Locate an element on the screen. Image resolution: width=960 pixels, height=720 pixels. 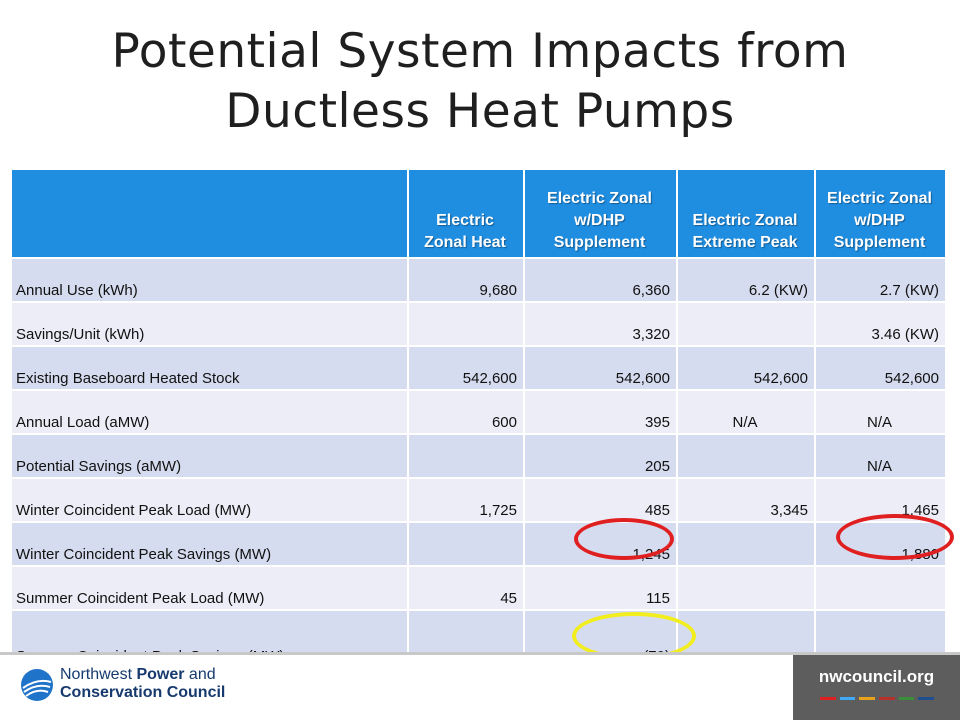
logo-text-2b: Council is located at coordinates (194, 692).